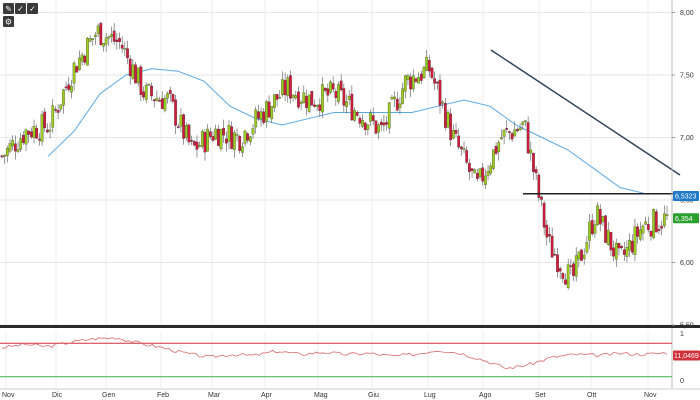 The width and height of the screenshot is (700, 400). I want to click on y-tick-label: 7,00, so click(687, 138).